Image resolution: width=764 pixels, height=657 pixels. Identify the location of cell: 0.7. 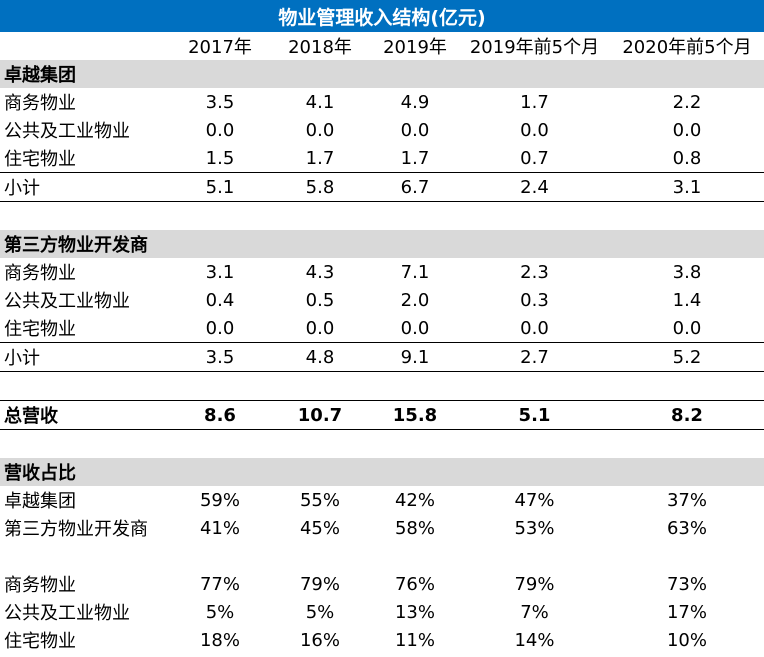
(534, 158).